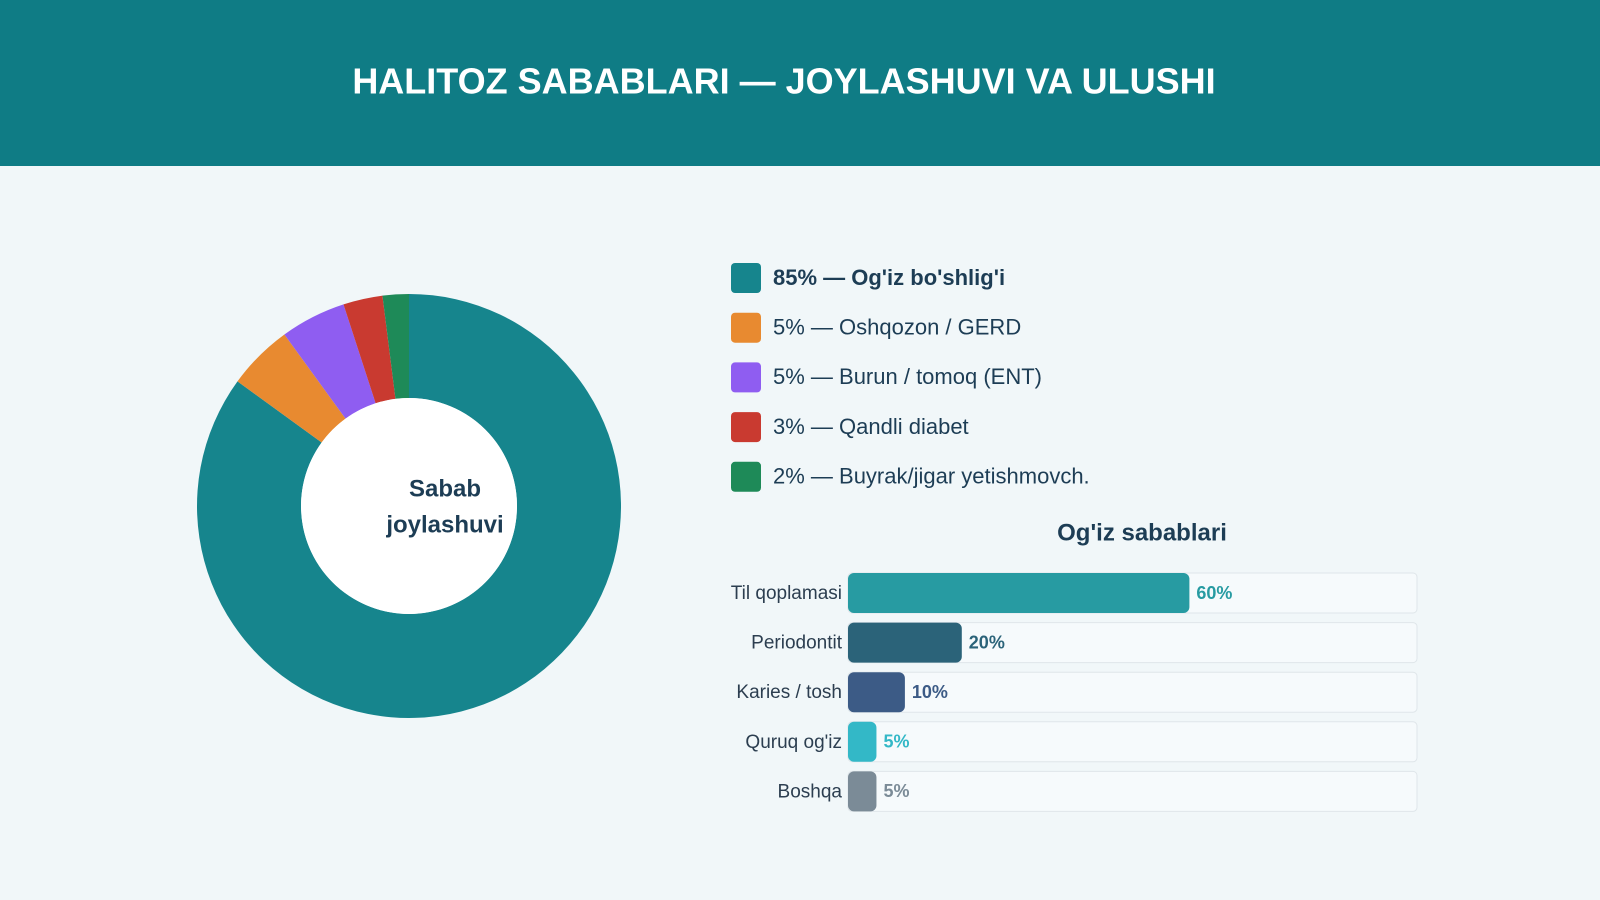  I want to click on donut-center-label: joylashuvi, so click(444, 524).